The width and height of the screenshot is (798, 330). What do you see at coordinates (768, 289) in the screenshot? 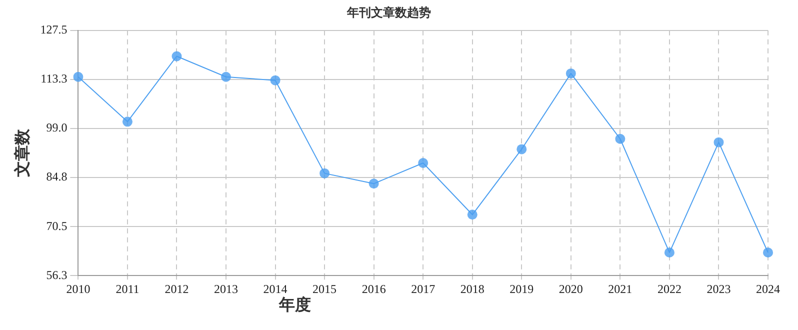
I see `x-tick-label: 2024` at bounding box center [768, 289].